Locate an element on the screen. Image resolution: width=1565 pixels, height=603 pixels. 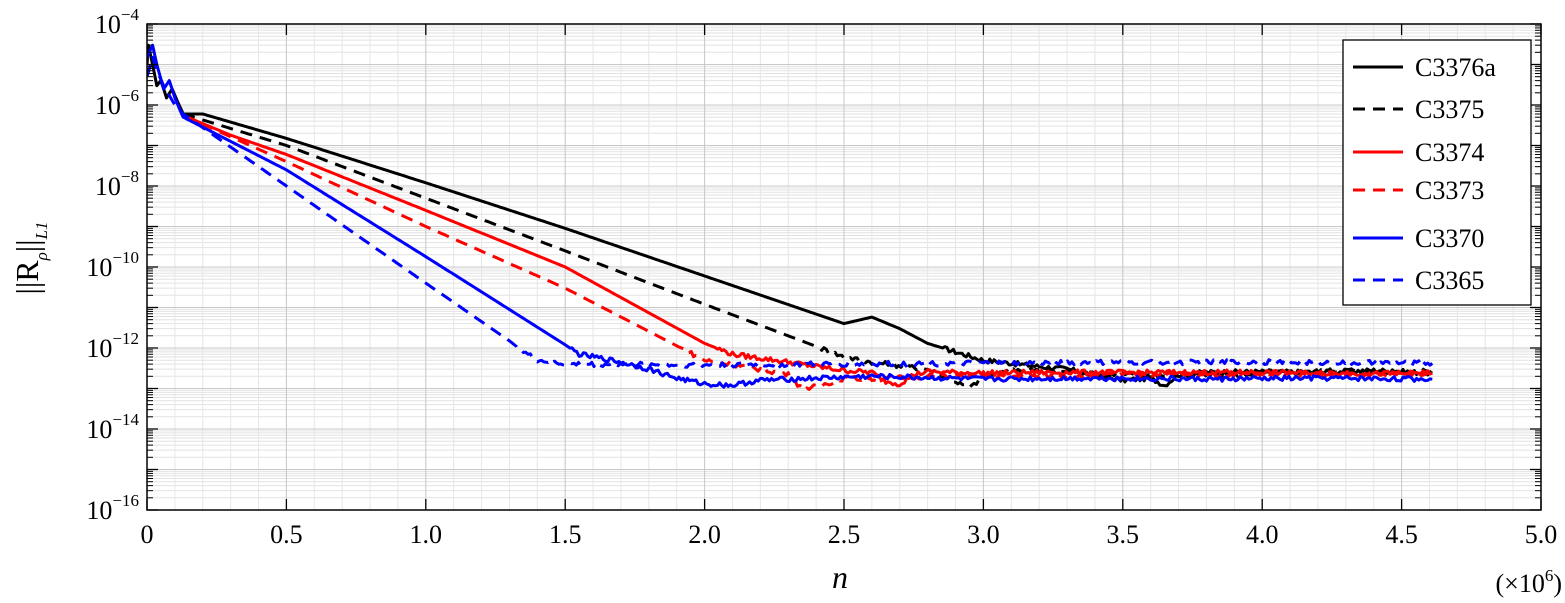
x-tick-label: 4.5 is located at coordinates (1401, 534).